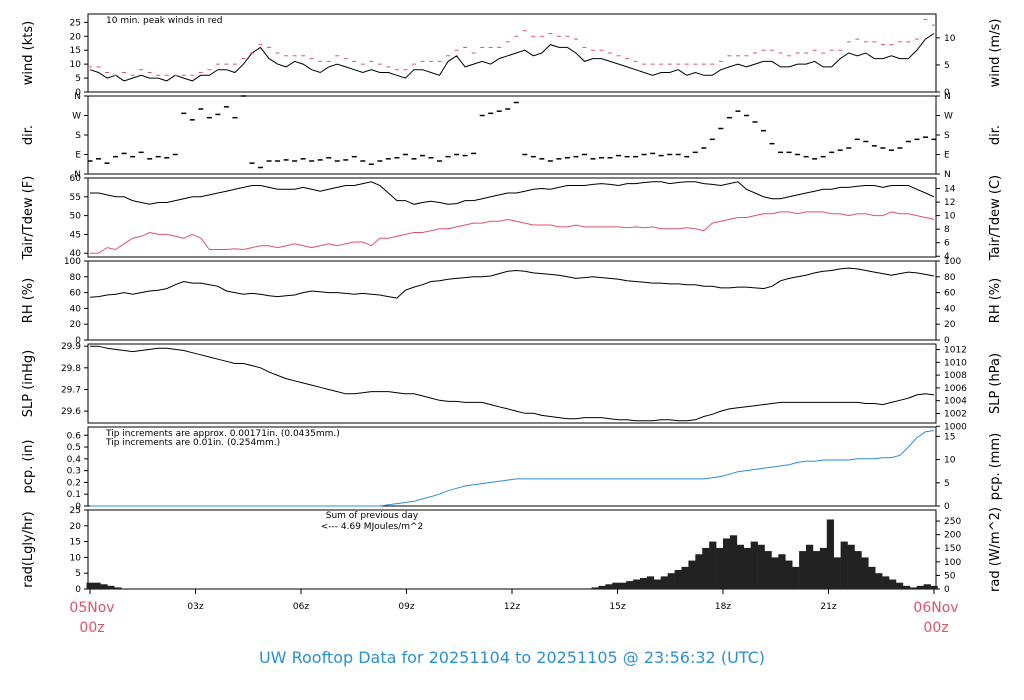 The image size is (1024, 700). Describe the element at coordinates (947, 484) in the screenshot. I see `pcp-ytick-right-label: 5` at that location.